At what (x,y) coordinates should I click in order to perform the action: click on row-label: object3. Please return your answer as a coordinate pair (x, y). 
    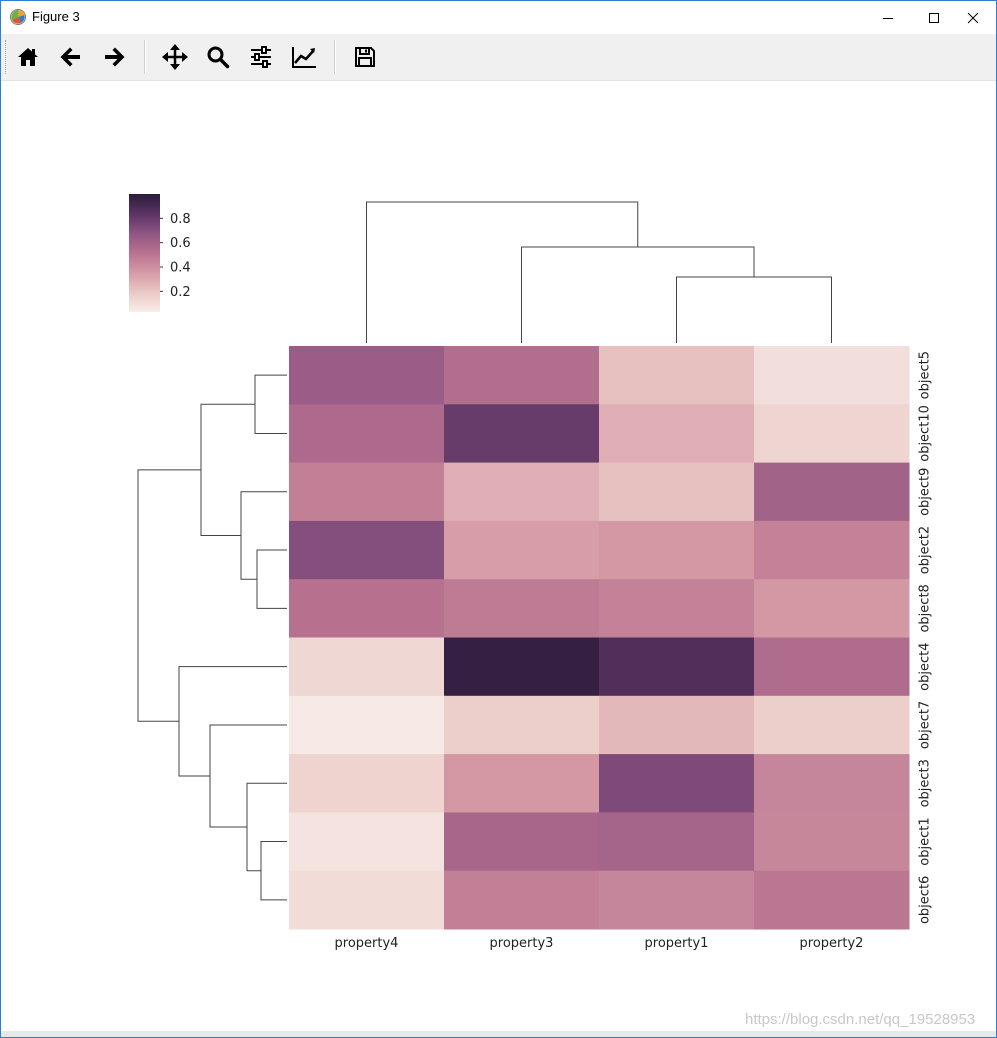
    Looking at the image, I should click on (925, 783).